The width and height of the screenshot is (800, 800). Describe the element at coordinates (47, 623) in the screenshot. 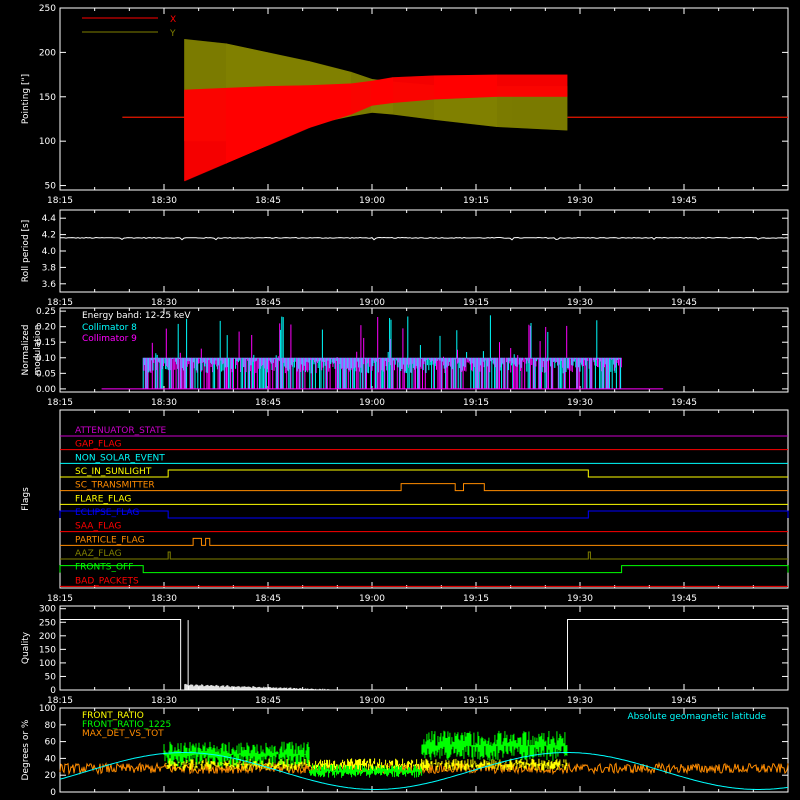

I see `y-tick-label: 250` at that location.